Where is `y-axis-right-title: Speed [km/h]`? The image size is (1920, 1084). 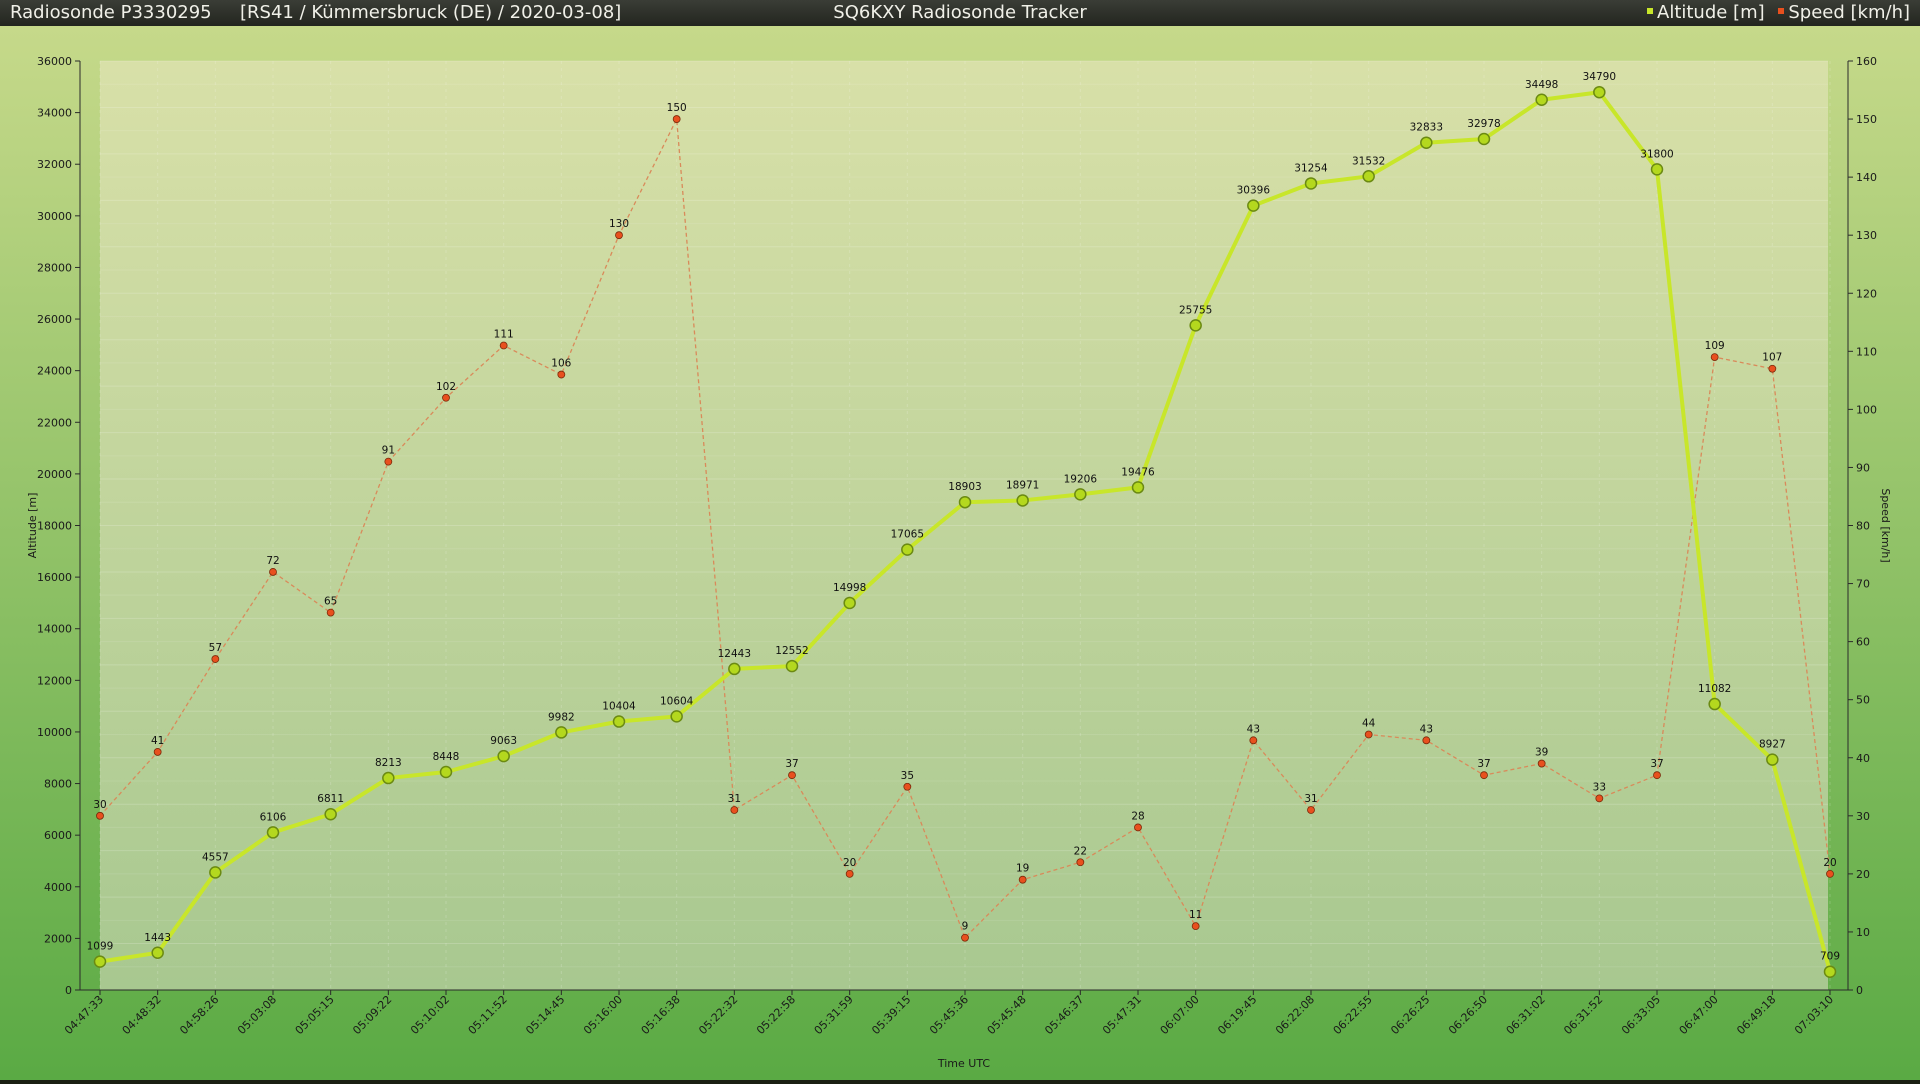 y-axis-right-title: Speed [km/h] is located at coordinates (1885, 525).